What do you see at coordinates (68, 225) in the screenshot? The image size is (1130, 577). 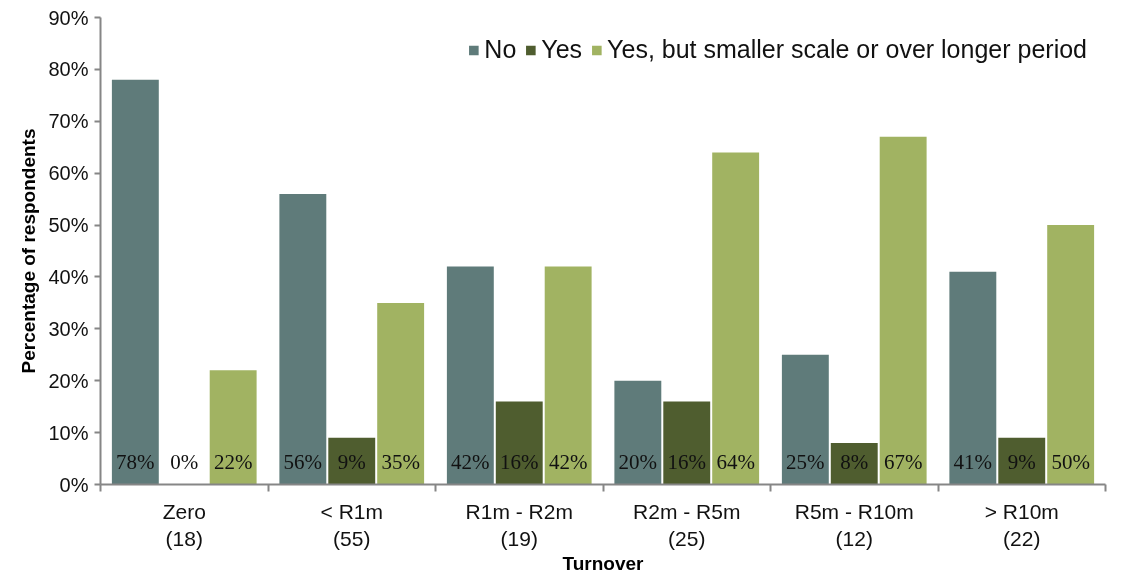 I see `y-tick-label: 50%` at bounding box center [68, 225].